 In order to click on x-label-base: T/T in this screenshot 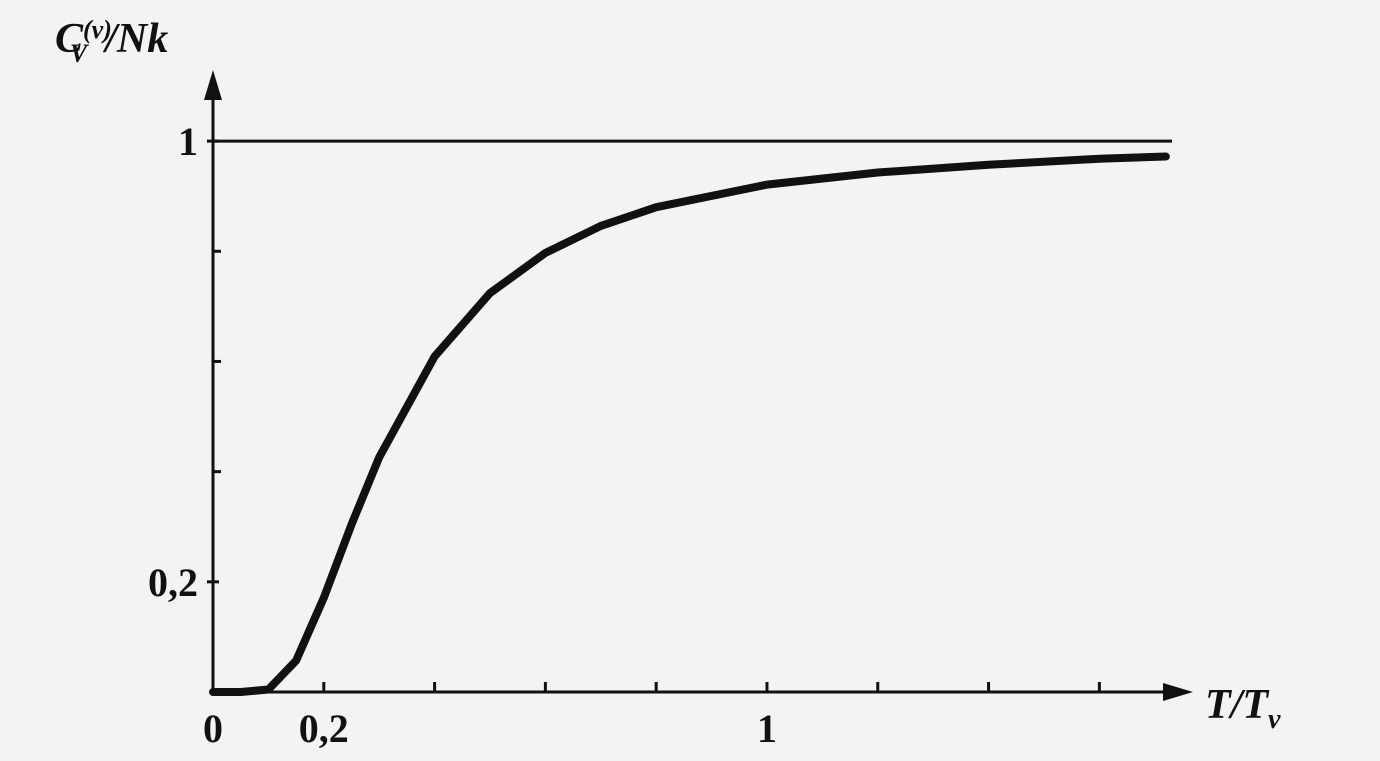, I will do `click(1237, 705)`.